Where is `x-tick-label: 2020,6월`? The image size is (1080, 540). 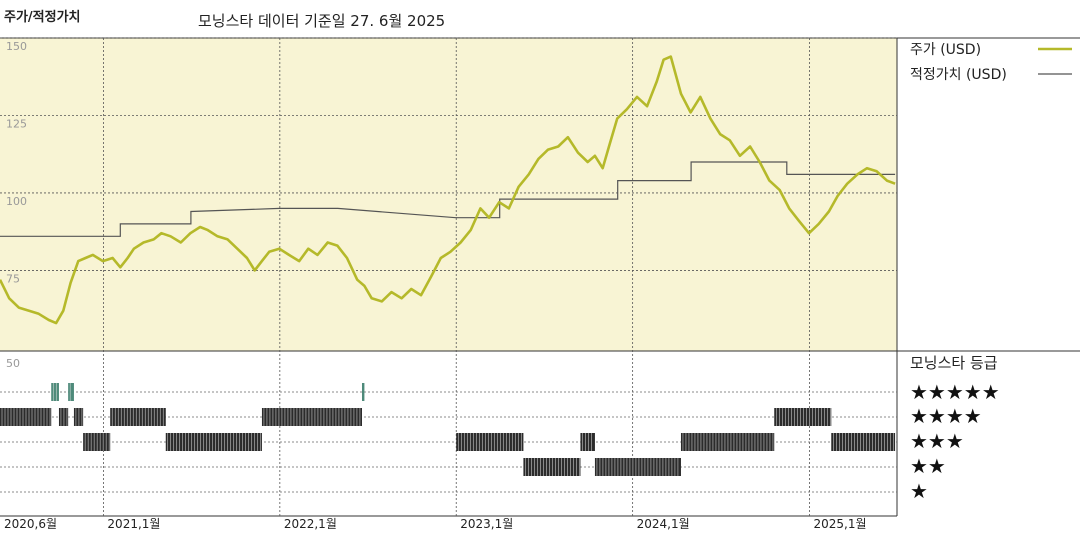 x-tick-label: 2020,6월 is located at coordinates (30, 524).